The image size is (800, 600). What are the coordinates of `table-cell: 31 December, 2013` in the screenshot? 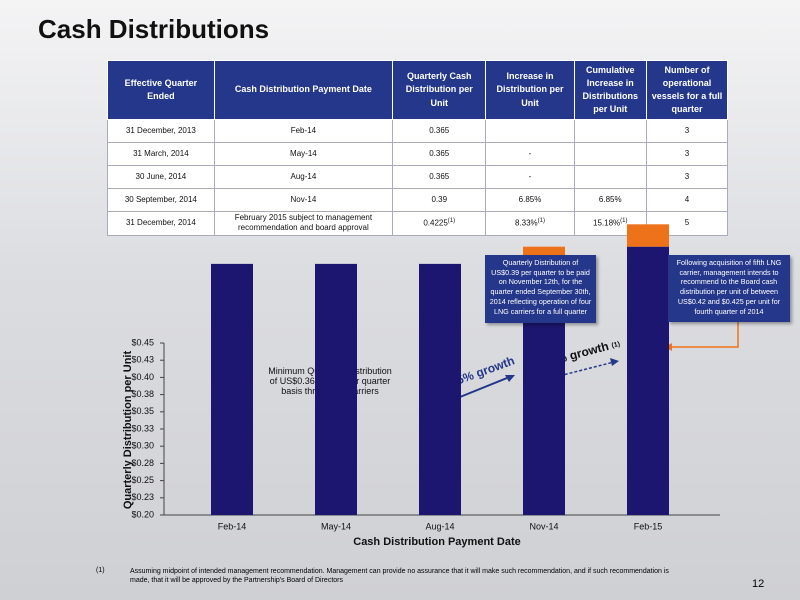 It's located at (161, 131).